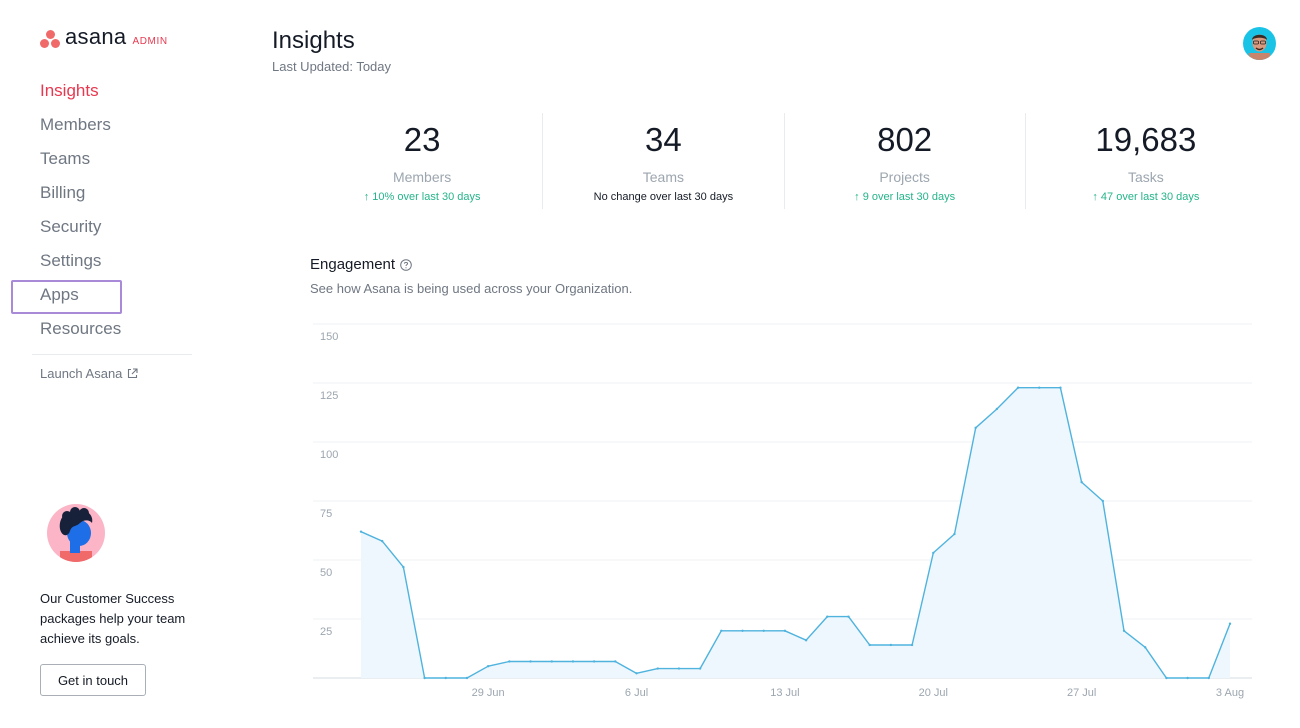 The height and width of the screenshot is (728, 1300). I want to click on launch-asana-link: Launch Asana, so click(89, 373).